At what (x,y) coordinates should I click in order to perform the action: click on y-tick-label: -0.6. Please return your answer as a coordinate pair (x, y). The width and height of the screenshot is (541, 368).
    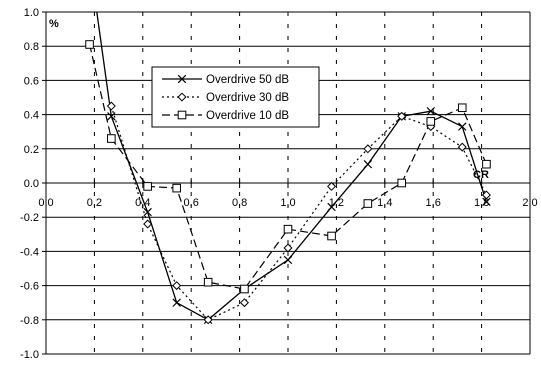
    Looking at the image, I should click on (29, 287).